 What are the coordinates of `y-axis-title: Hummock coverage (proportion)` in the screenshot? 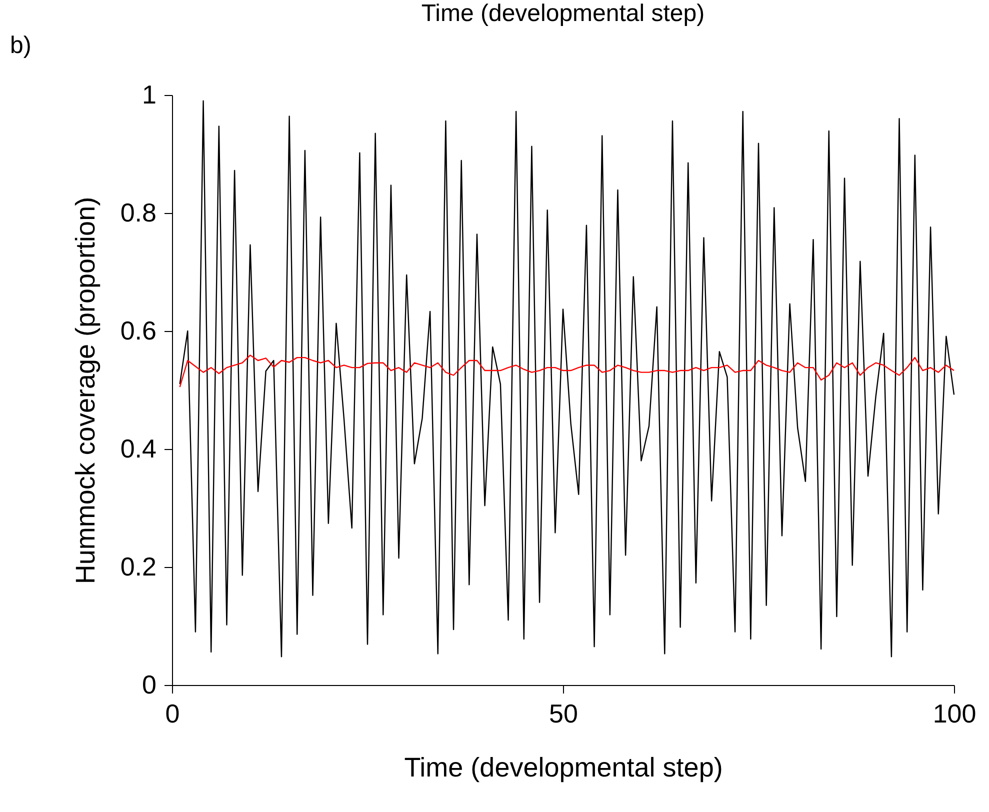 It's located at (85, 390).